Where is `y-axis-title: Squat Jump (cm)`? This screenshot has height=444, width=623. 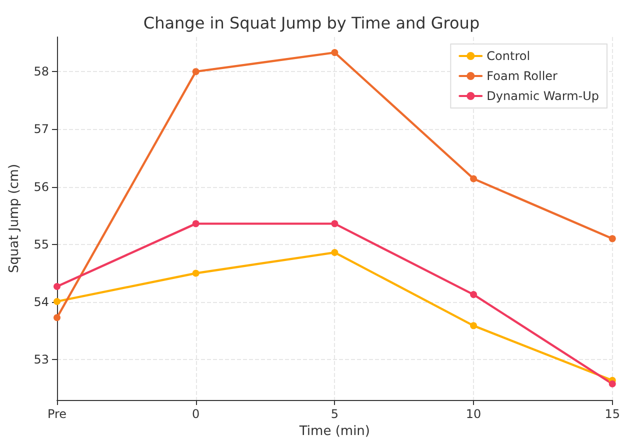 y-axis-title: Squat Jump (cm) is located at coordinates (14, 219).